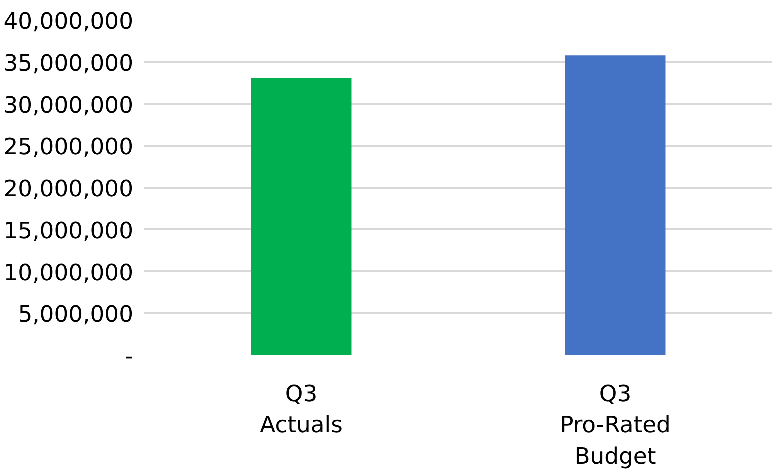 This screenshot has width=782, height=472. What do you see at coordinates (69, 231) in the screenshot?
I see `y-tick-label: 15,000,000` at bounding box center [69, 231].